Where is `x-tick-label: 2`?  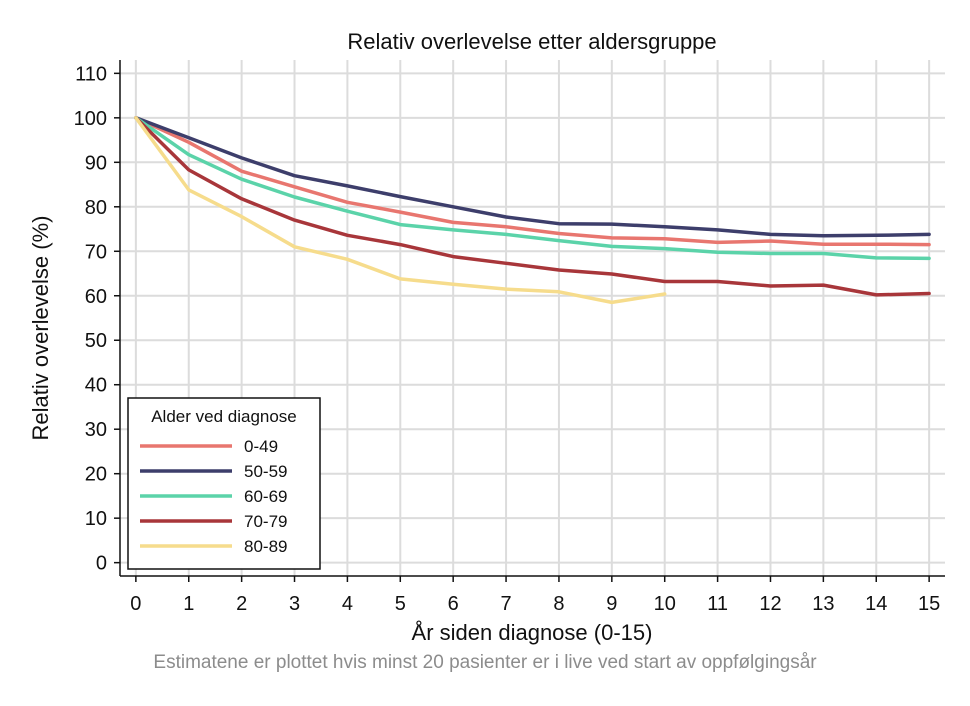 x-tick-label: 2 is located at coordinates (241, 604).